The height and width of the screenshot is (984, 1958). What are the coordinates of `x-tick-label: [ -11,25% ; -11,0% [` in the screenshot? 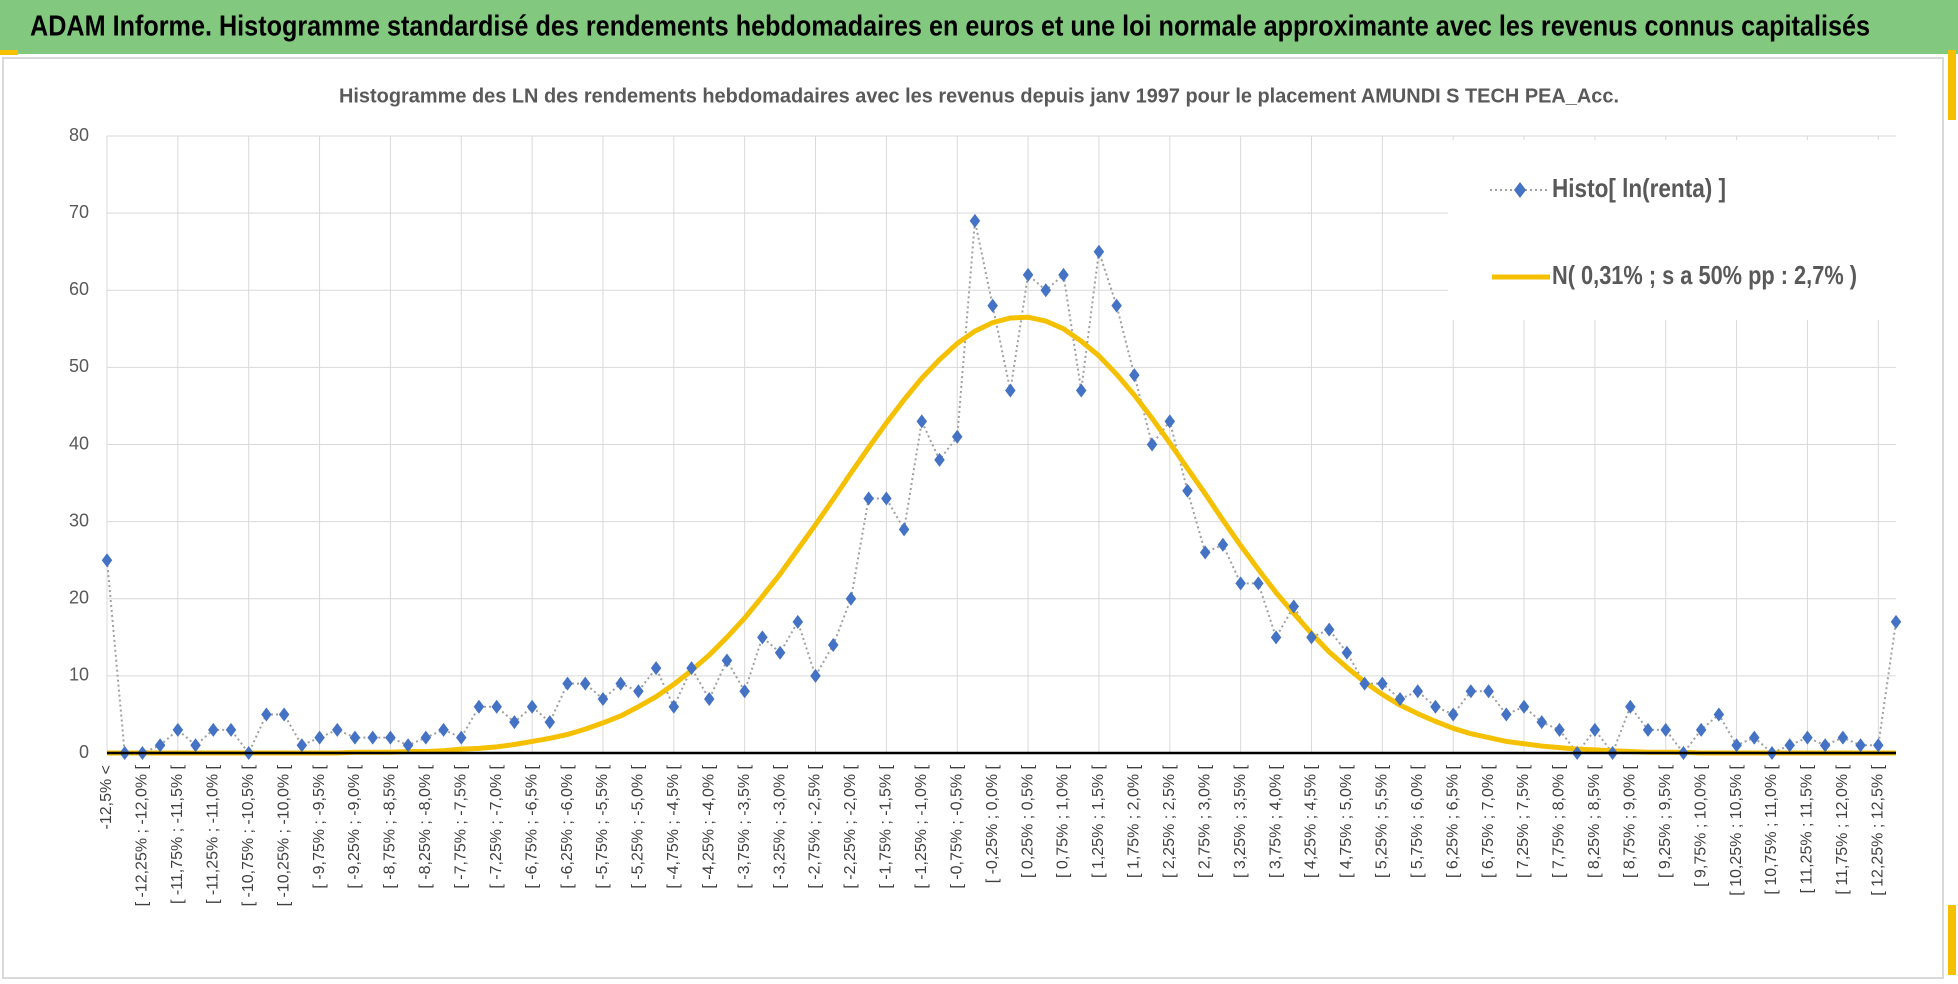 It's located at (212, 834).